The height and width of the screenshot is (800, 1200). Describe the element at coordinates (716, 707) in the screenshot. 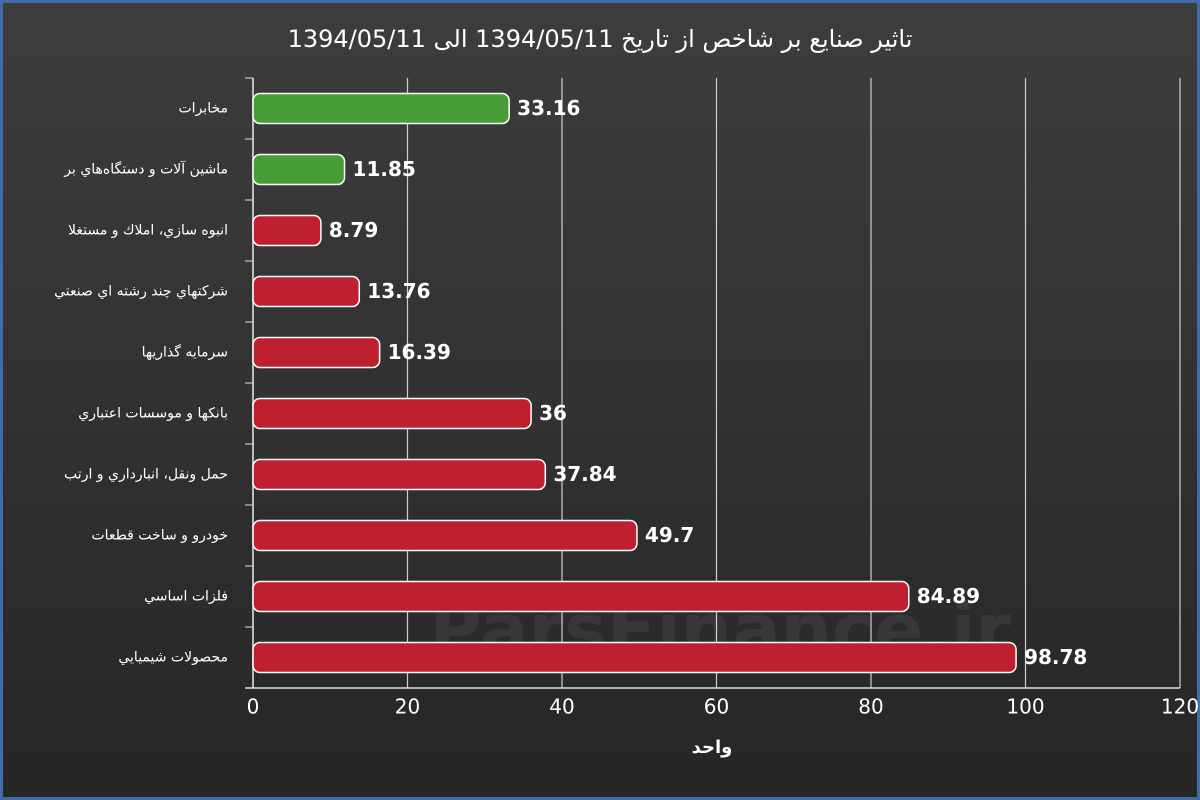

I see `x-tick-label: 60` at that location.